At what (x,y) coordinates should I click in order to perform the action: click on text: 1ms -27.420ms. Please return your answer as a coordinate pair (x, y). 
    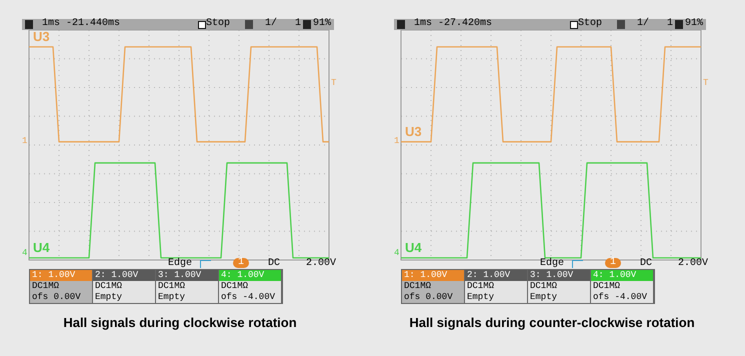
    Looking at the image, I should click on (453, 23).